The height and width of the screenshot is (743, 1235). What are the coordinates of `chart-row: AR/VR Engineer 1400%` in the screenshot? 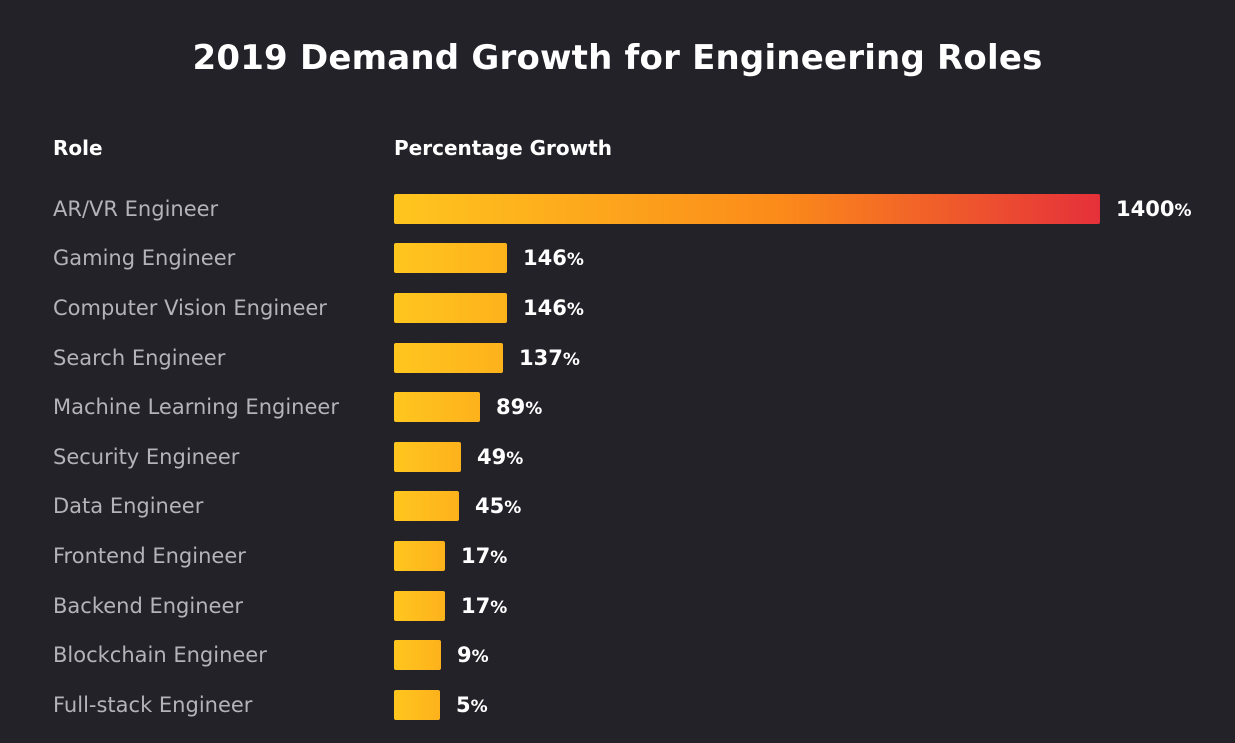 It's located at (617, 209).